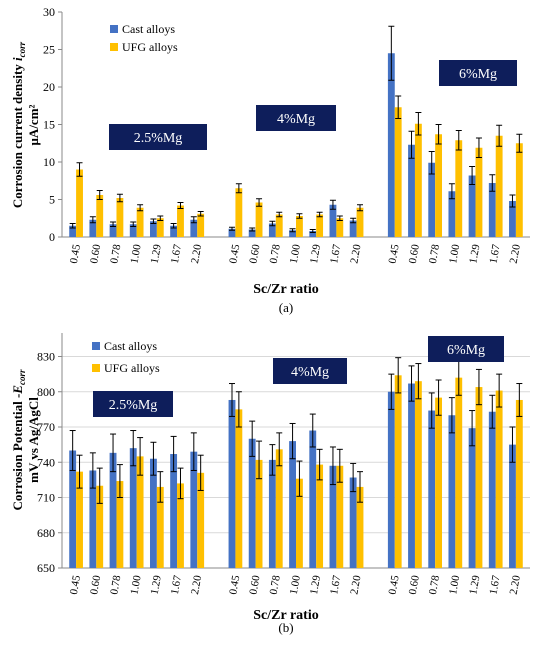 This screenshot has width=550, height=645. I want to click on legend-swatch-cast, so click(96, 346).